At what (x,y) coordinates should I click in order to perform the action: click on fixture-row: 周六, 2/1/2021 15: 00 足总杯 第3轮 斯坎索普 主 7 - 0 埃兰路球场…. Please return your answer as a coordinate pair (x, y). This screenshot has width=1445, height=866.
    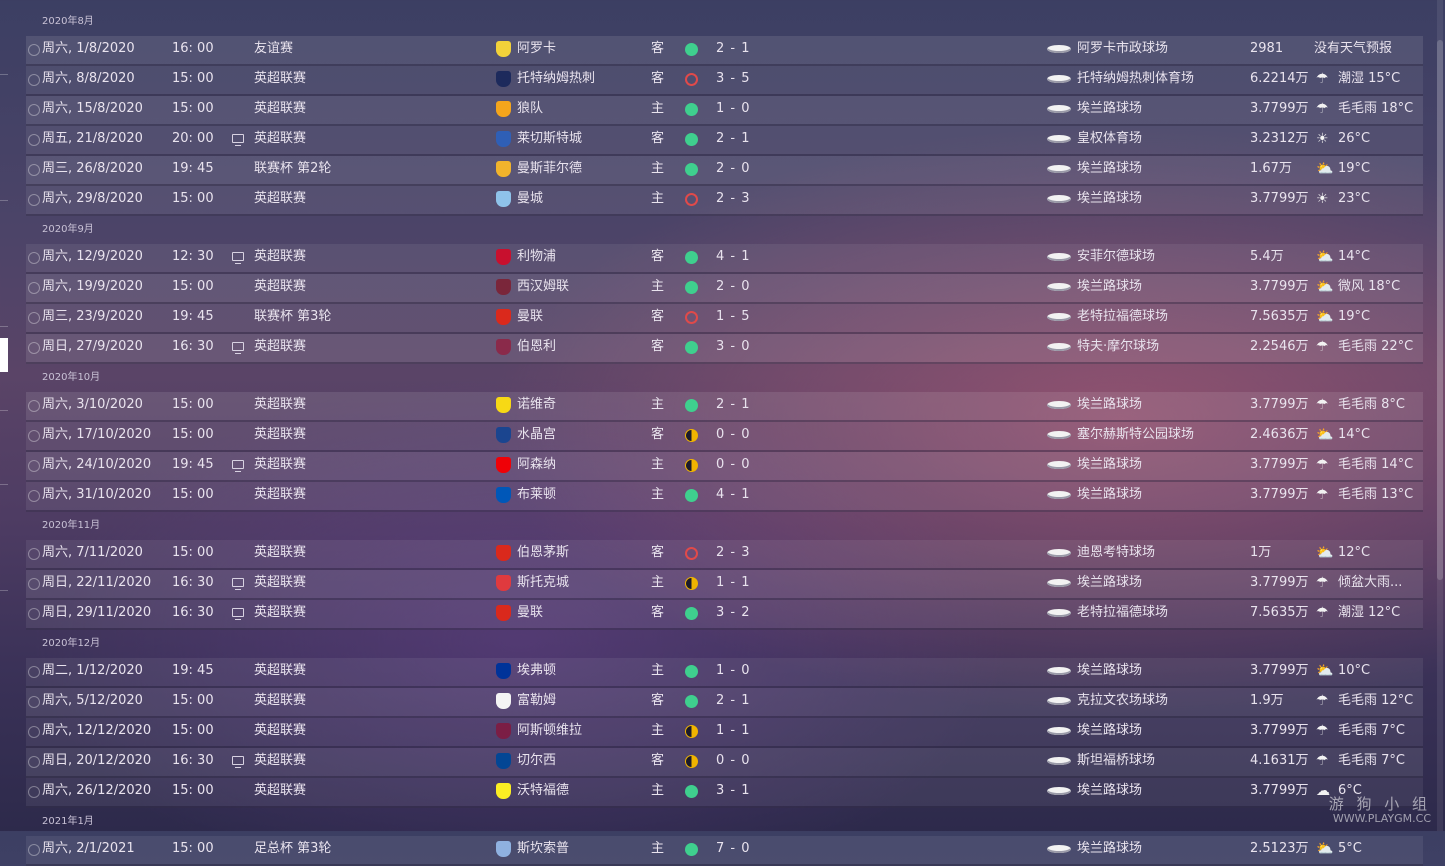
    Looking at the image, I should click on (724, 851).